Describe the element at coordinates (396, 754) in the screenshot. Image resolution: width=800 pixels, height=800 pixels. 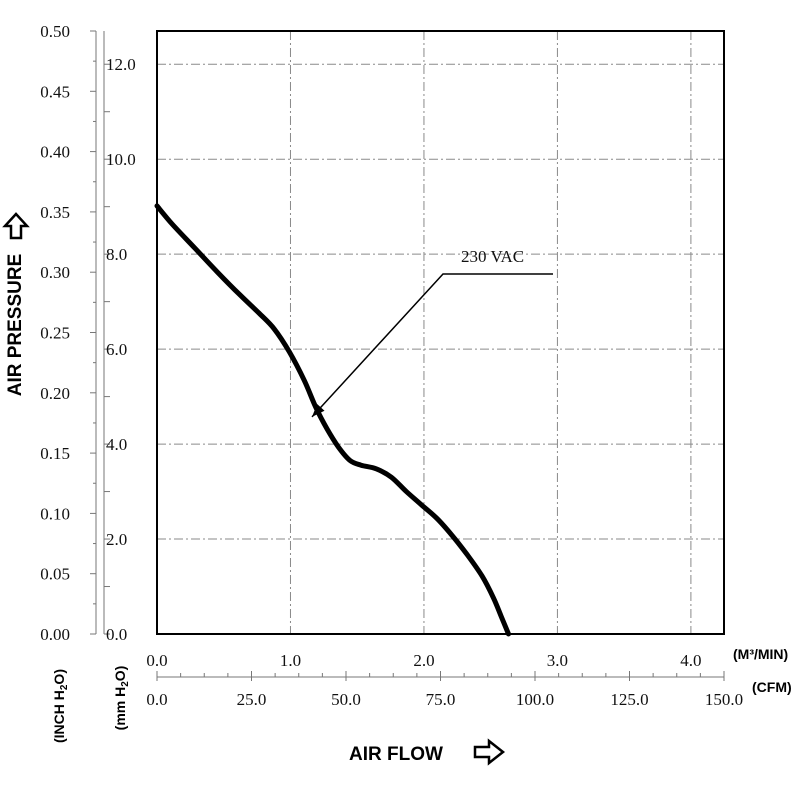
I see `x-axis-title: AIR FLOW` at that location.